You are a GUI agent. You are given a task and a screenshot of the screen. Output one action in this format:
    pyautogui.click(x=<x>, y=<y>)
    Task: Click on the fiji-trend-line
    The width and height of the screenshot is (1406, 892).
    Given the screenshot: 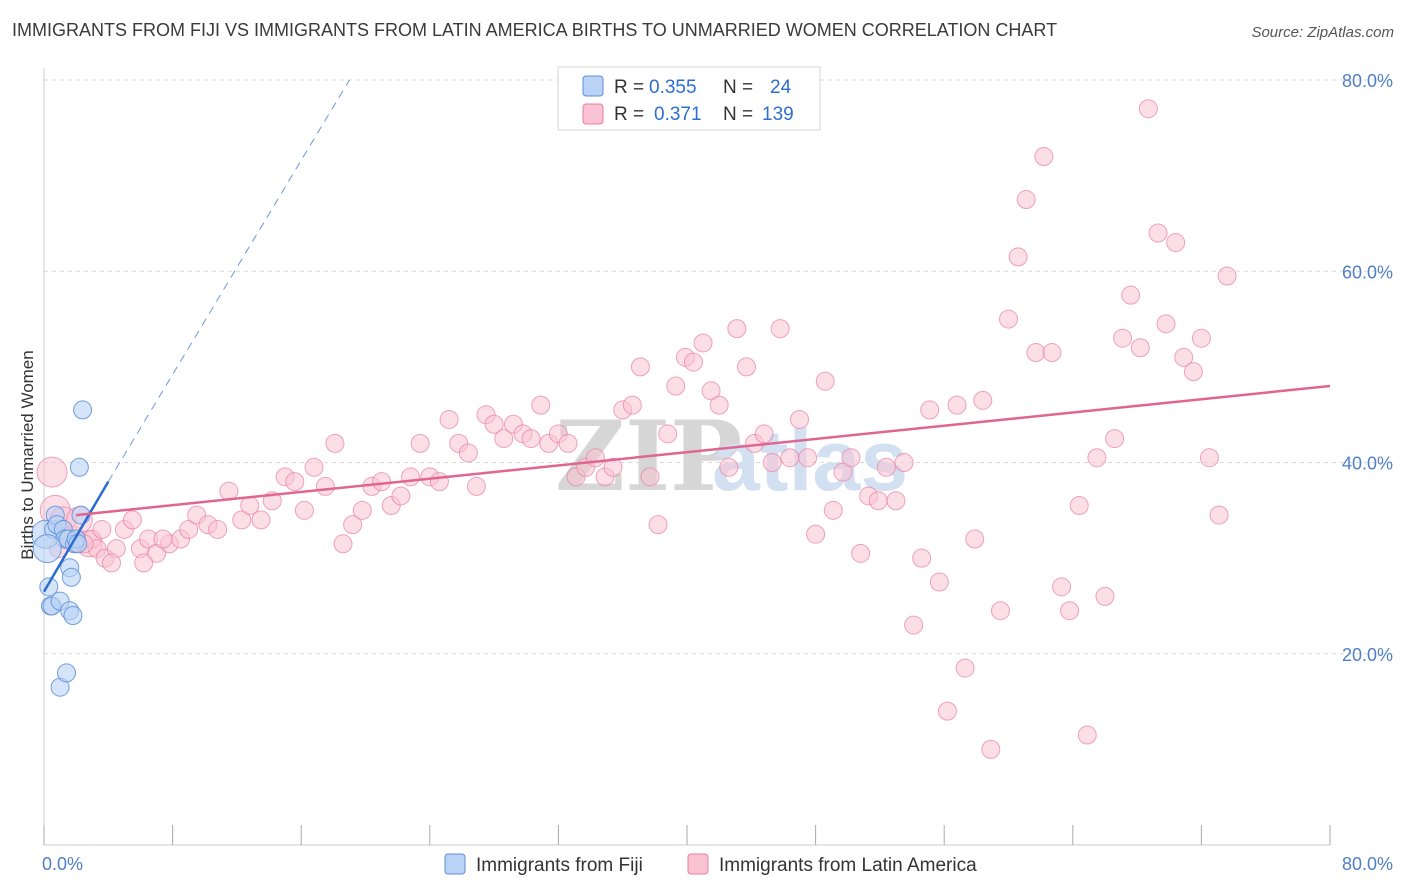 What is the action you would take?
    pyautogui.click(x=76, y=536)
    